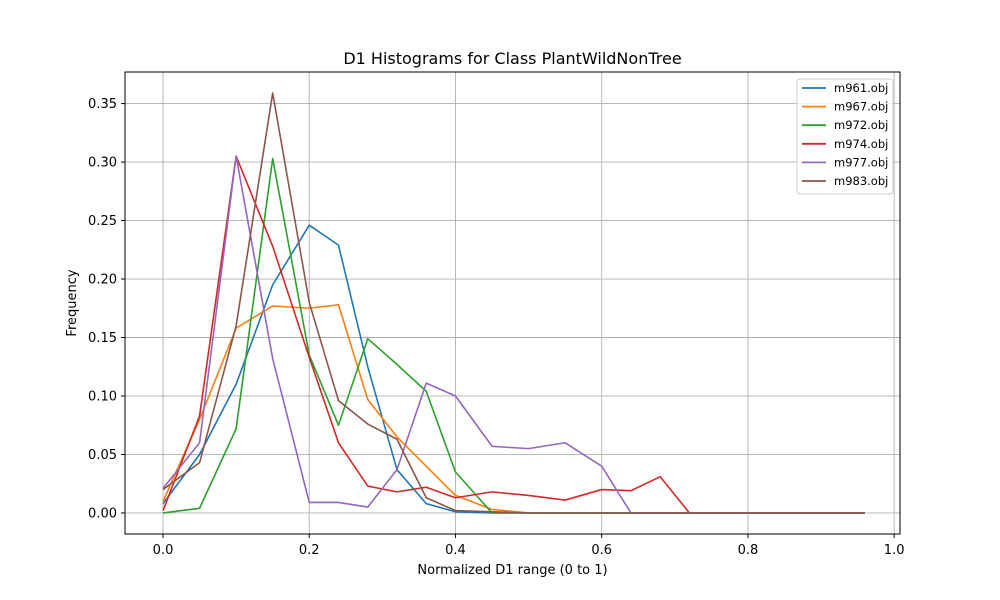  I want to click on x-axis-label: Normalized D1 range (0 to 1), so click(512, 570).